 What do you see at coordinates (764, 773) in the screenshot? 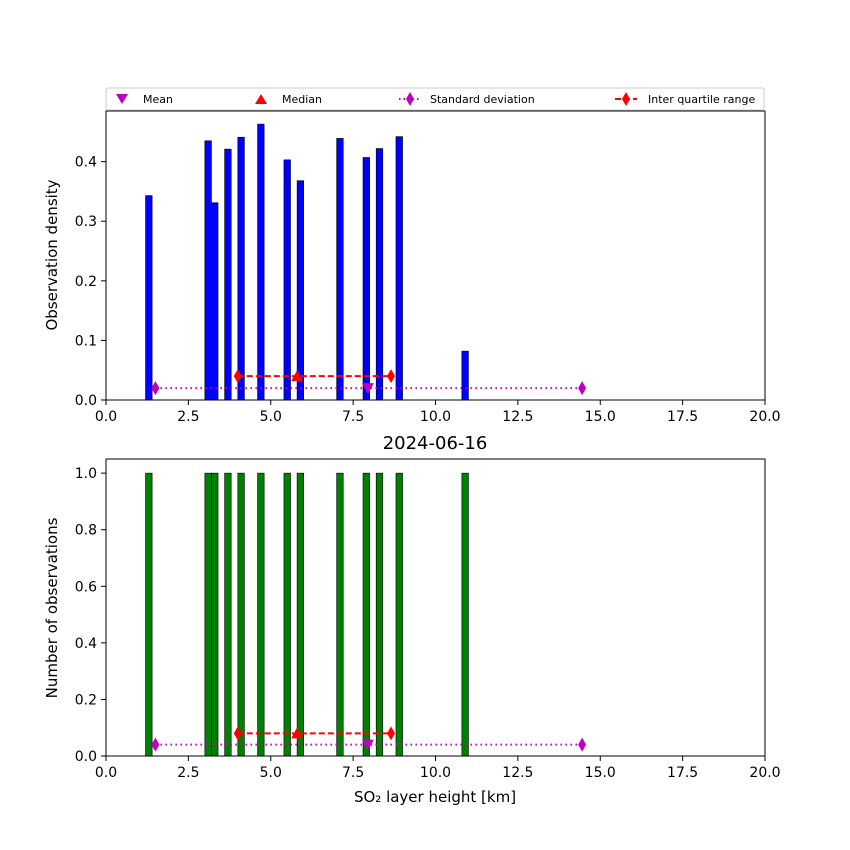
I see `bottom-x-tick-label-8: 20.0` at bounding box center [764, 773].